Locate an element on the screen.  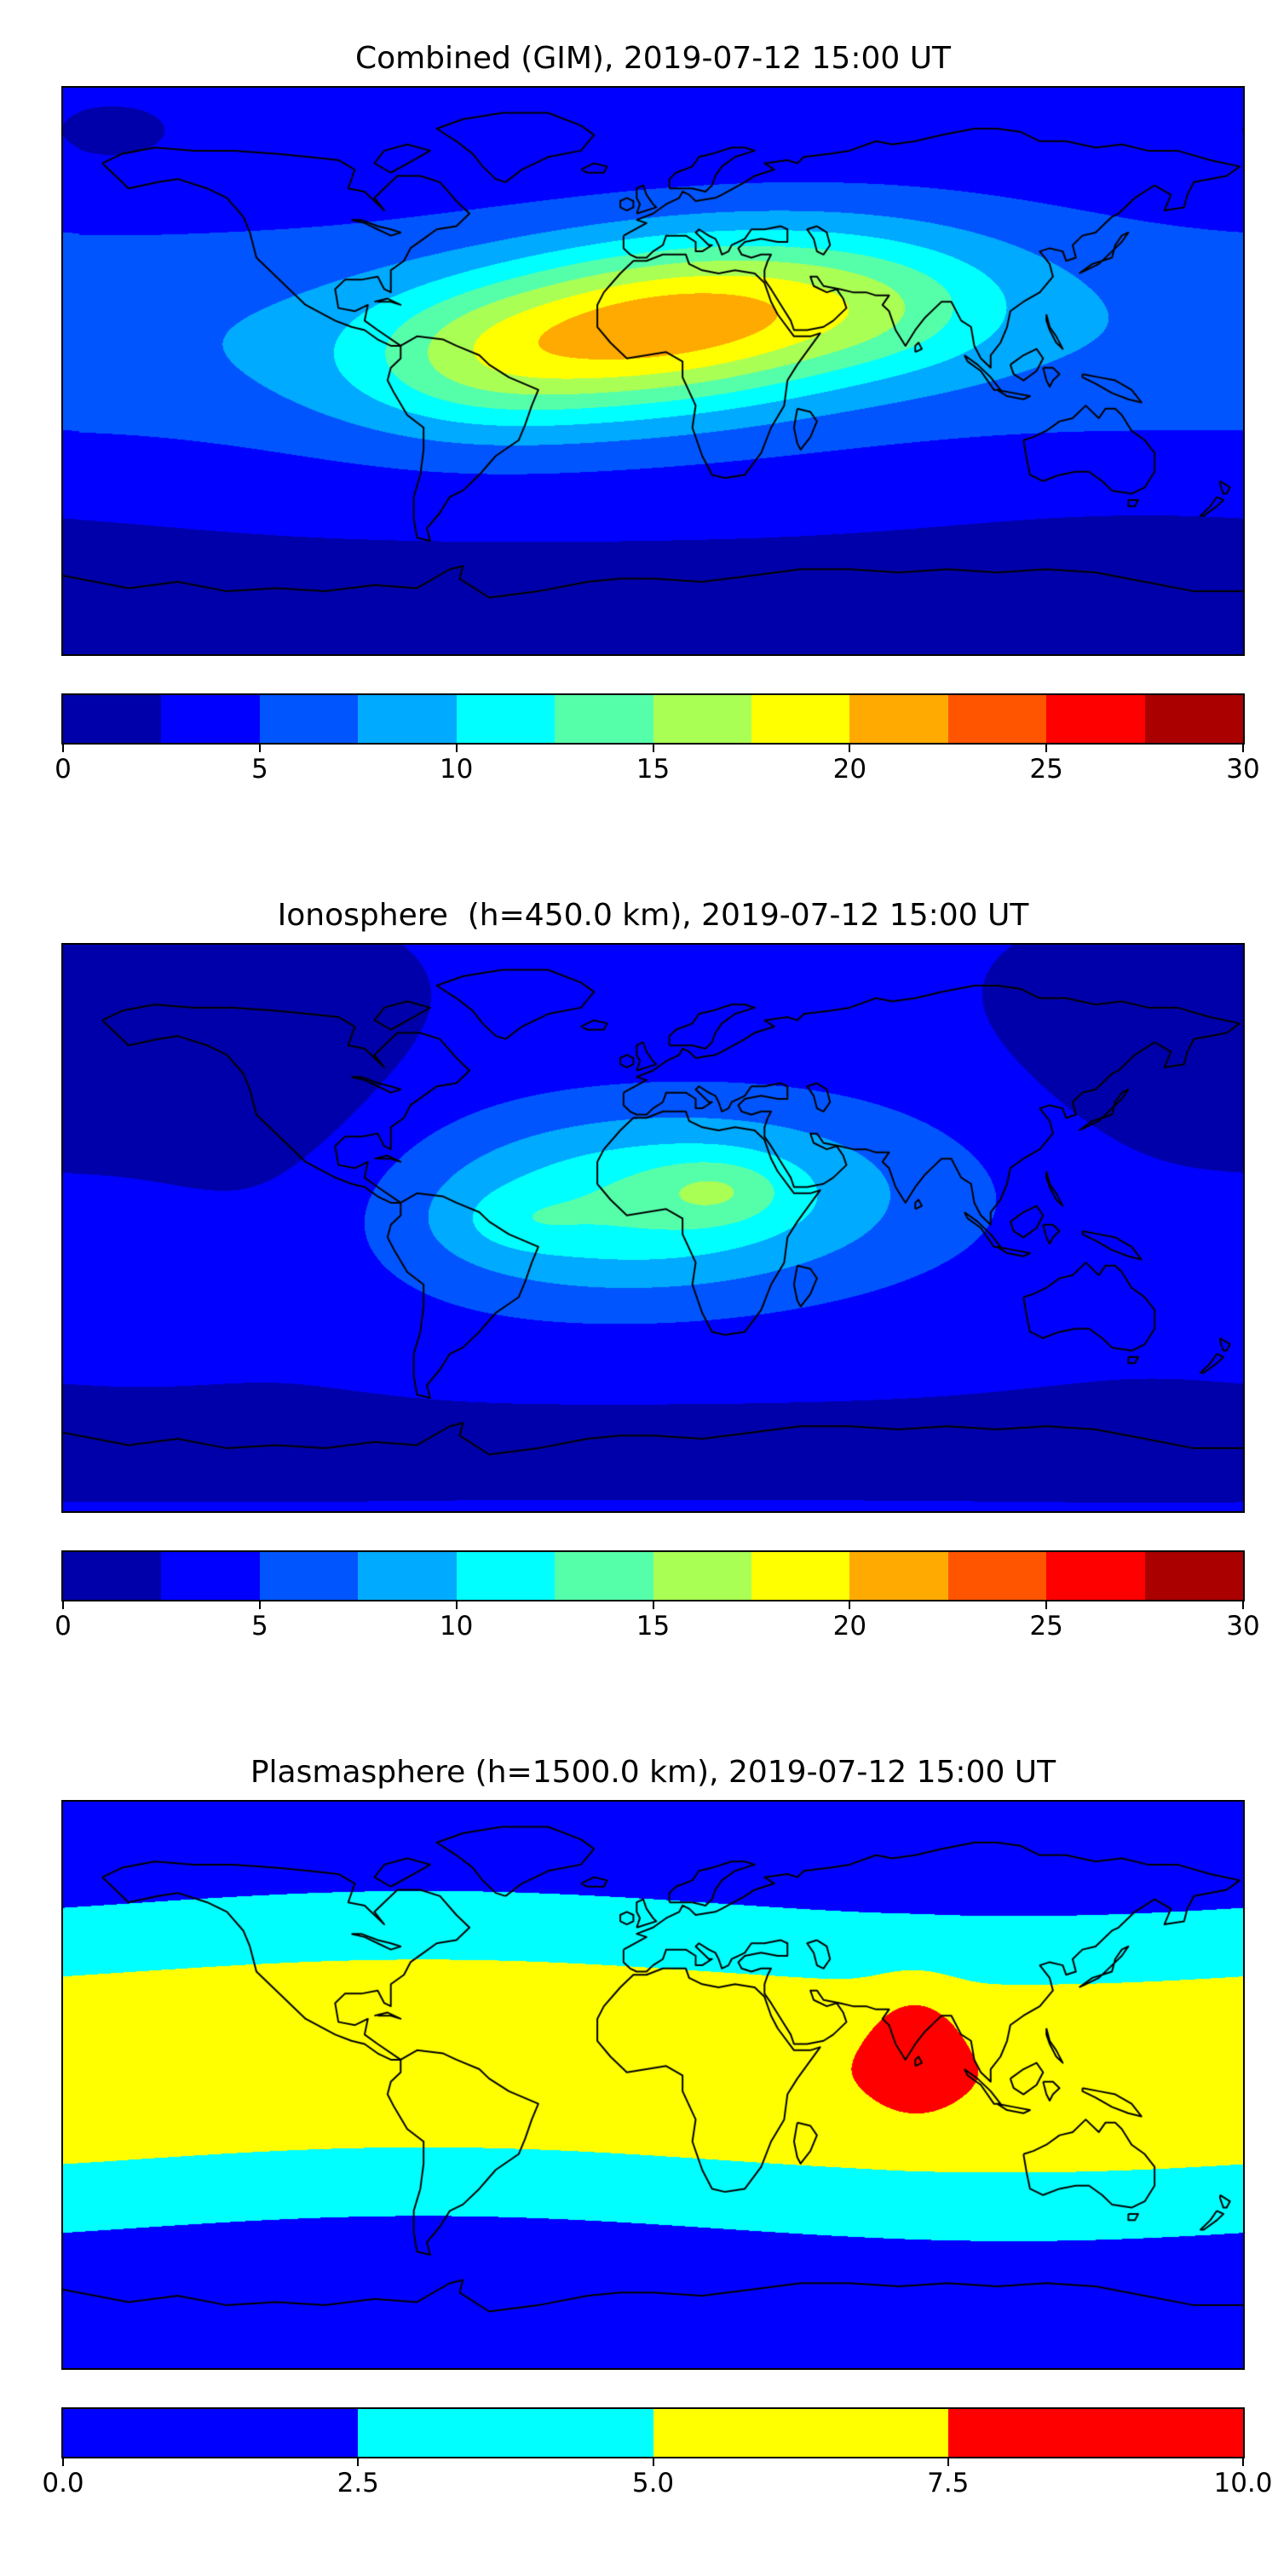
colorbar-tick-label: 10.0 is located at coordinates (1243, 2483).